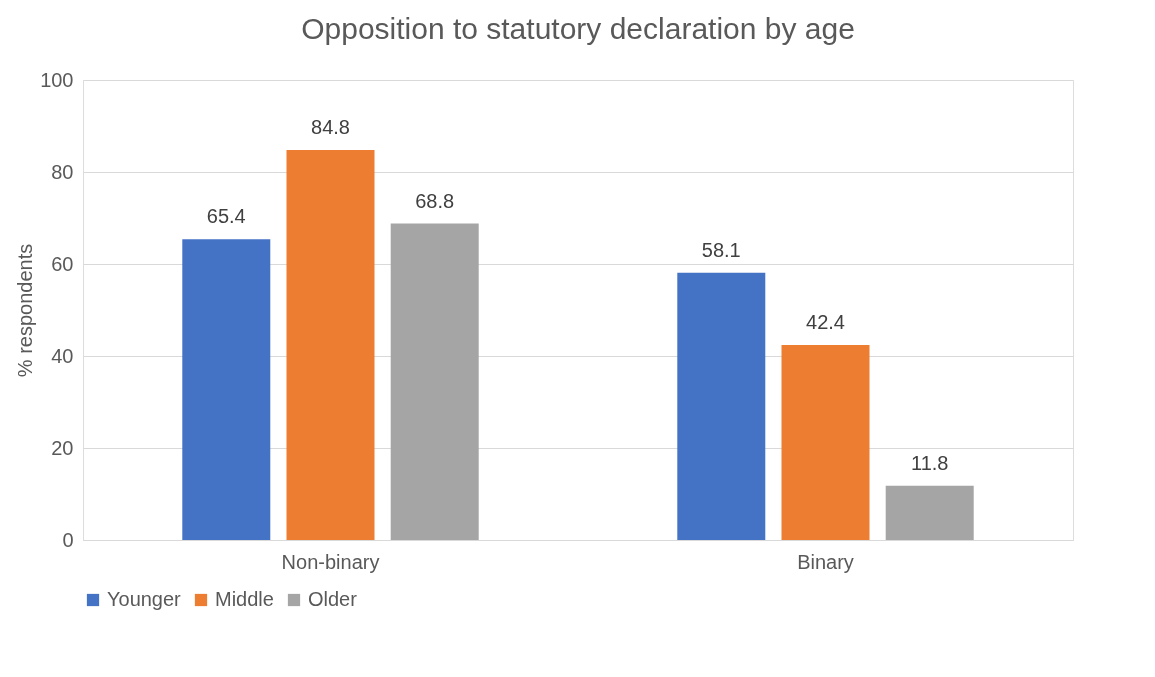 The image size is (1155, 677). I want to click on x-tick-label: Binary, so click(825, 561).